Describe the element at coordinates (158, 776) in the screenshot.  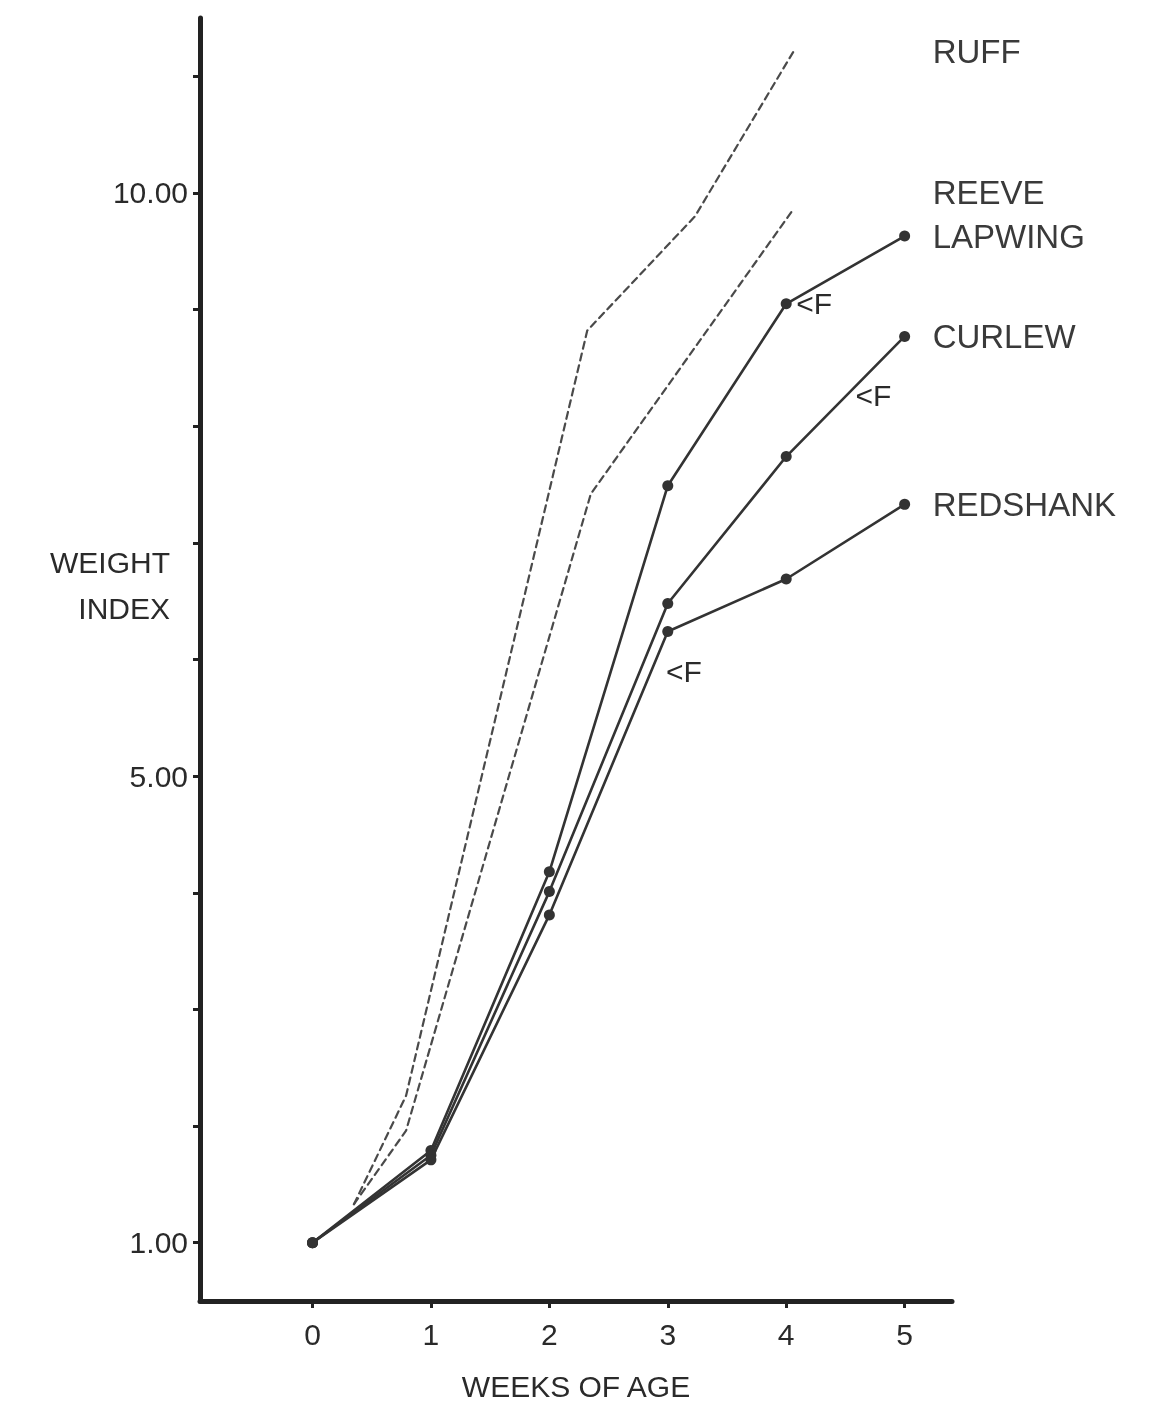
I see `y-tick-label: 5.00` at that location.